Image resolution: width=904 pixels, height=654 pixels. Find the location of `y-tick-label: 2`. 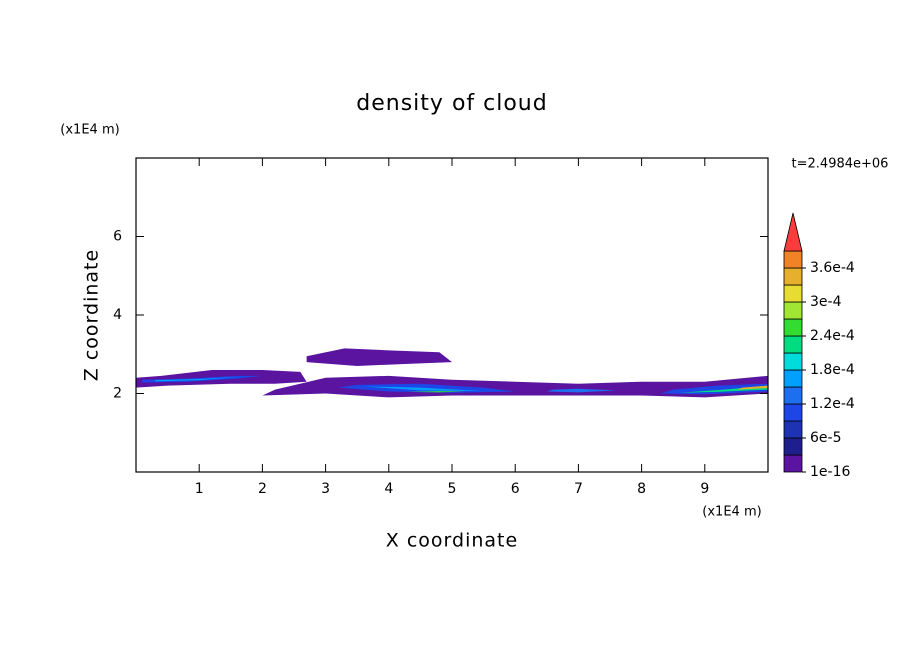

y-tick-label: 2 is located at coordinates (117, 394).